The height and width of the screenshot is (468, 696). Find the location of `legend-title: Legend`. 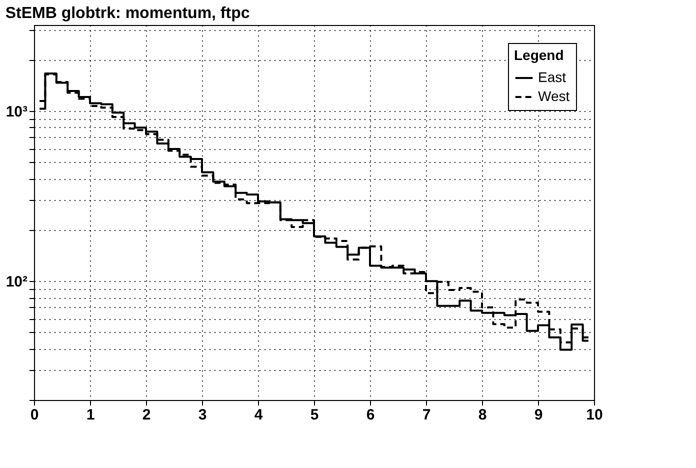

legend-title: Legend is located at coordinates (539, 55).